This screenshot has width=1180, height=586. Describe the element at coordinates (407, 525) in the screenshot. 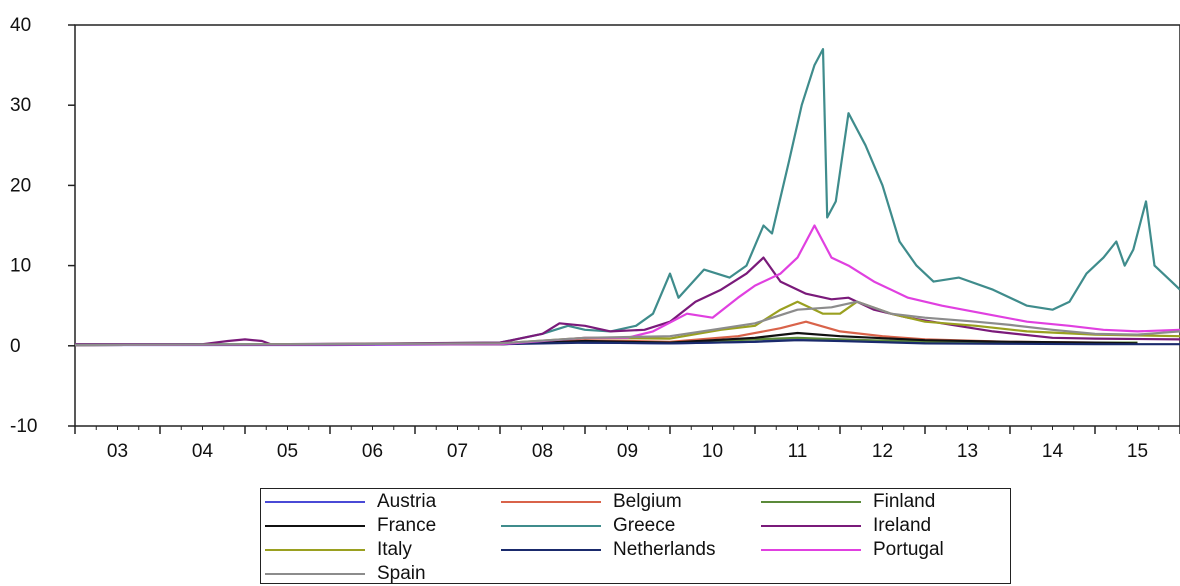

I see `legend-label: France` at that location.